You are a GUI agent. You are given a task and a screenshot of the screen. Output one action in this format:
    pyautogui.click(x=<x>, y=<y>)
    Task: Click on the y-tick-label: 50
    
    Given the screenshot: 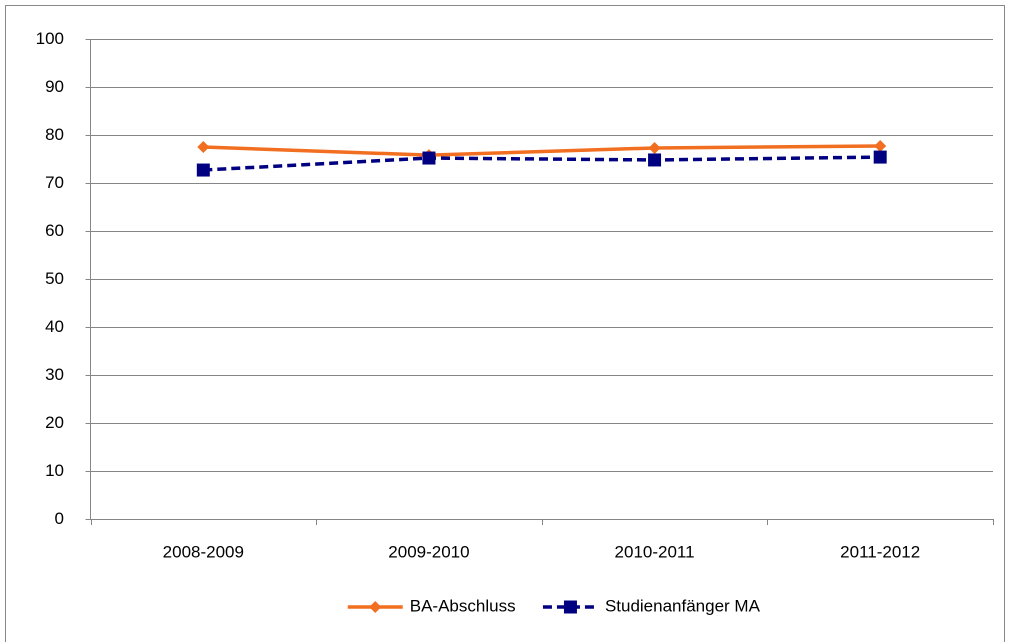 What is the action you would take?
    pyautogui.click(x=54, y=278)
    